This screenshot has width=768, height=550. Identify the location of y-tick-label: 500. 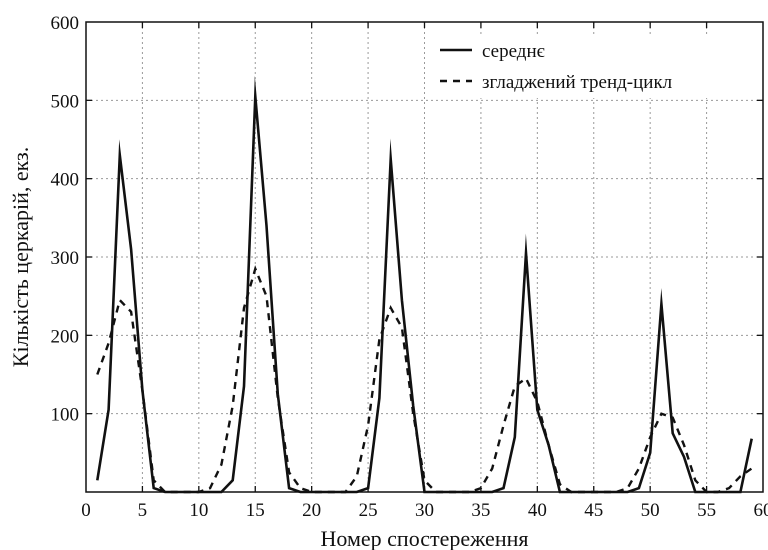
(65, 101).